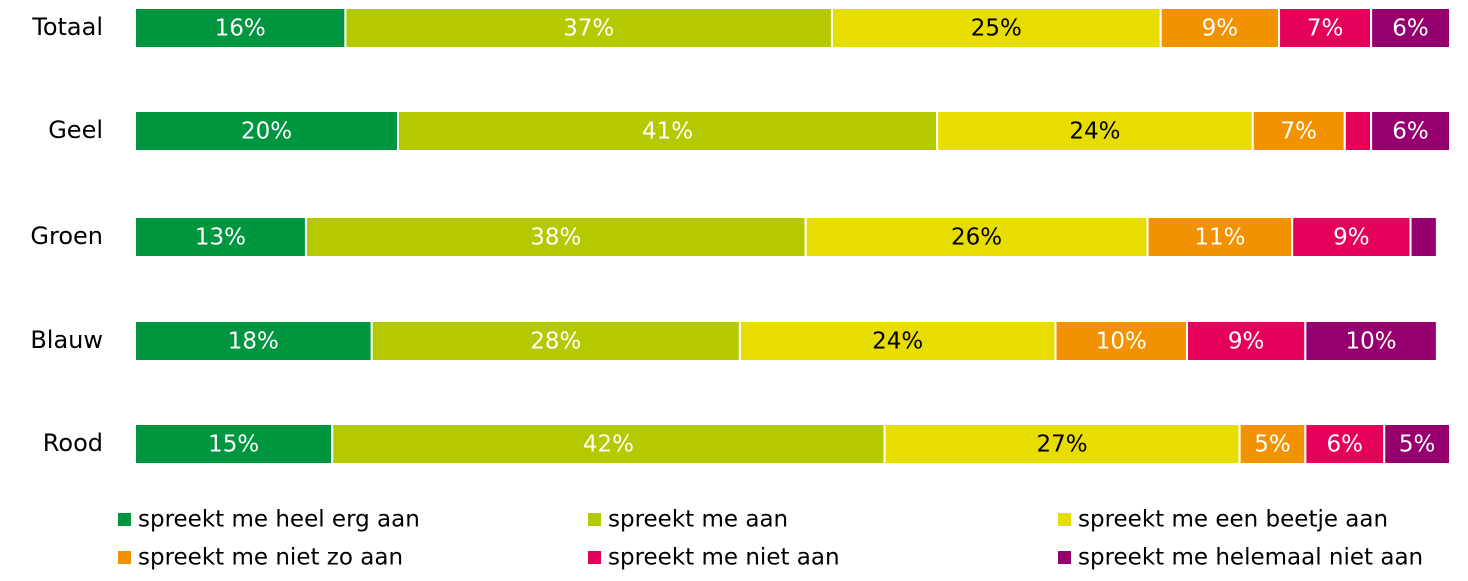  I want to click on value-label: 25%, so click(996, 29).